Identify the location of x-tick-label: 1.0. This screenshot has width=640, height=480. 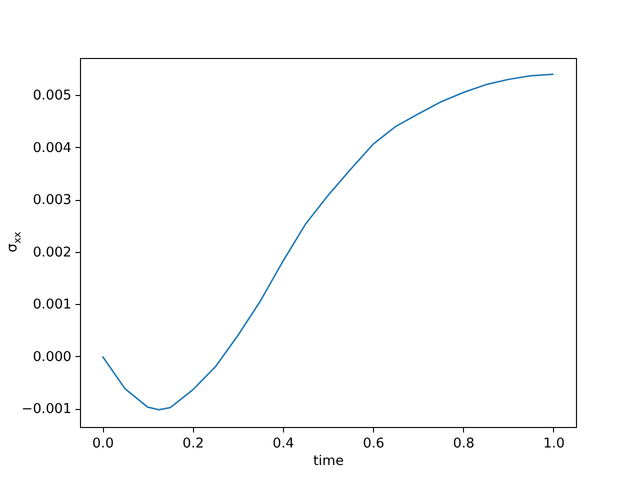
(554, 444).